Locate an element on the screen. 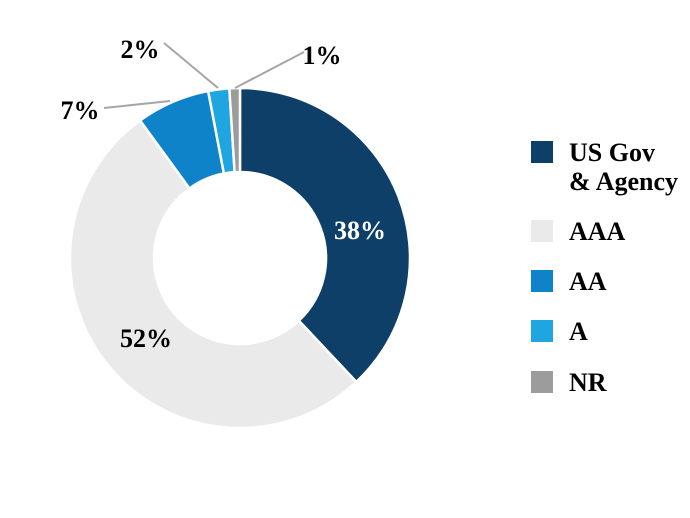 The height and width of the screenshot is (518, 690). slice-label-us-gov-agency: 38% is located at coordinates (360, 230).